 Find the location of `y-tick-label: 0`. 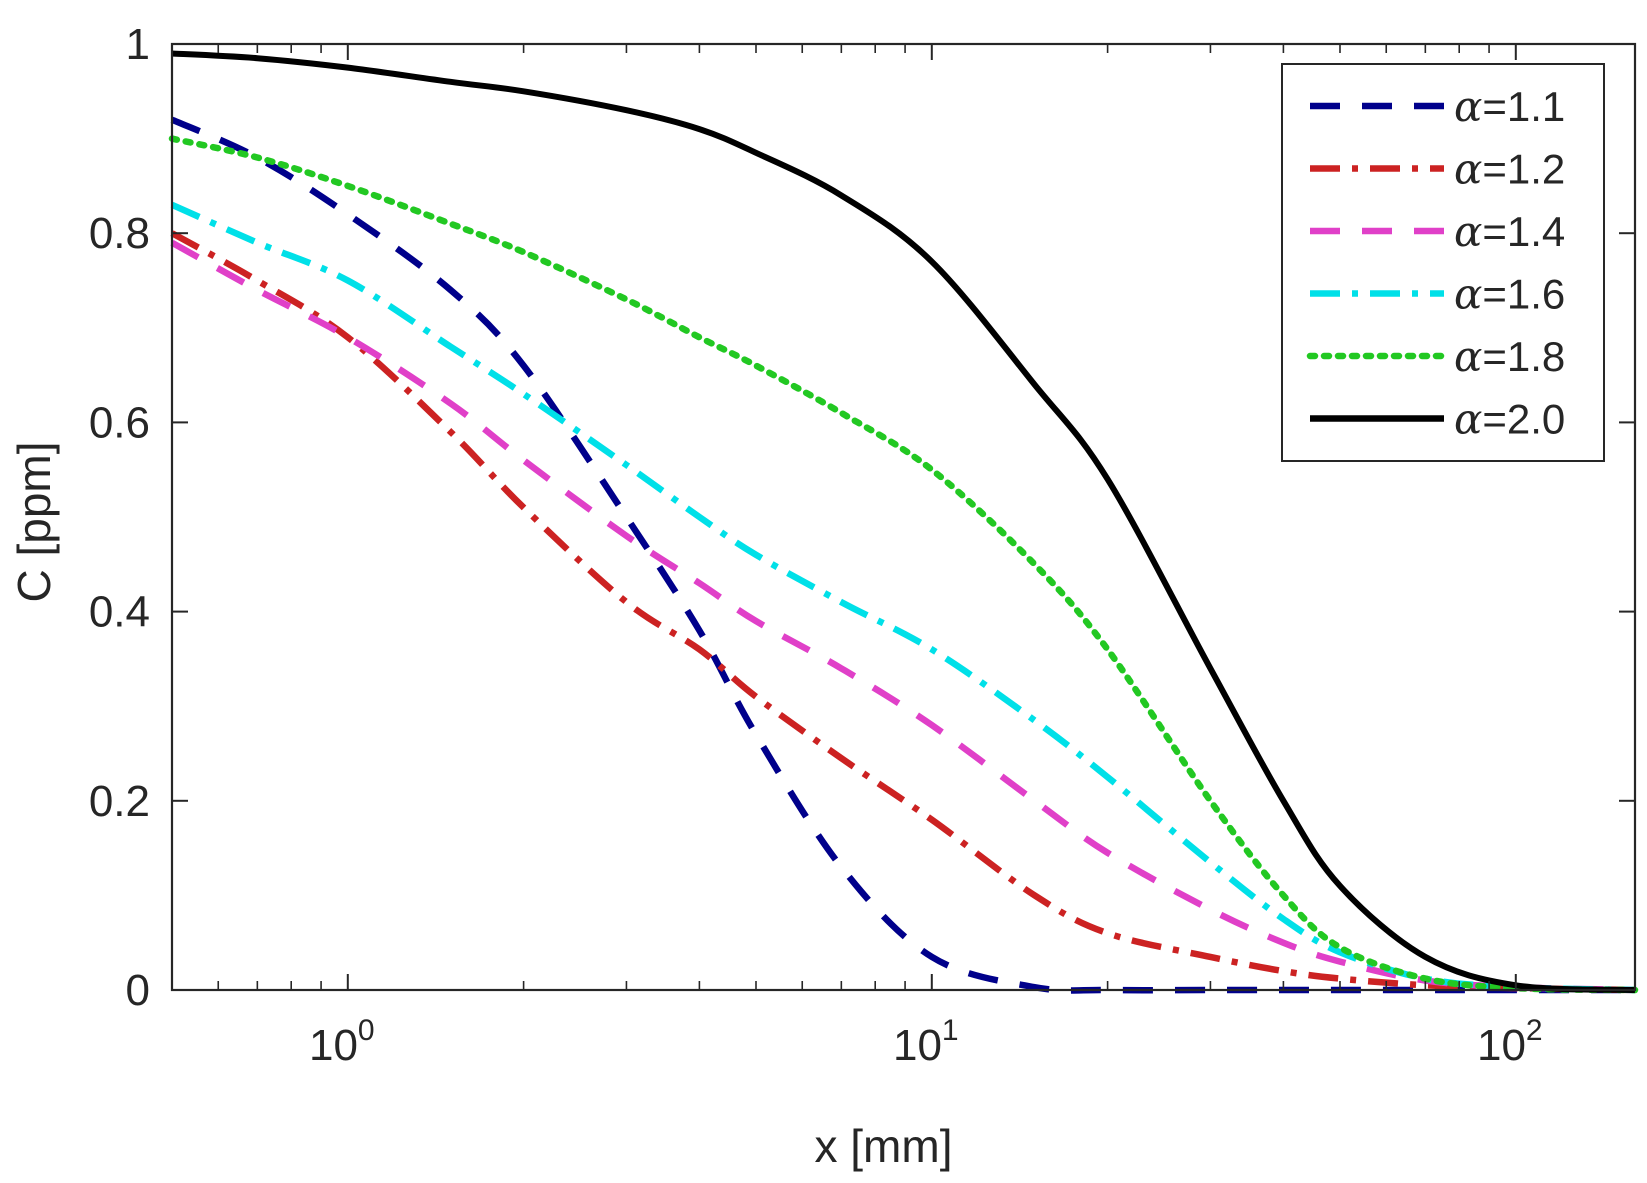

y-tick-label: 0 is located at coordinates (138, 990).